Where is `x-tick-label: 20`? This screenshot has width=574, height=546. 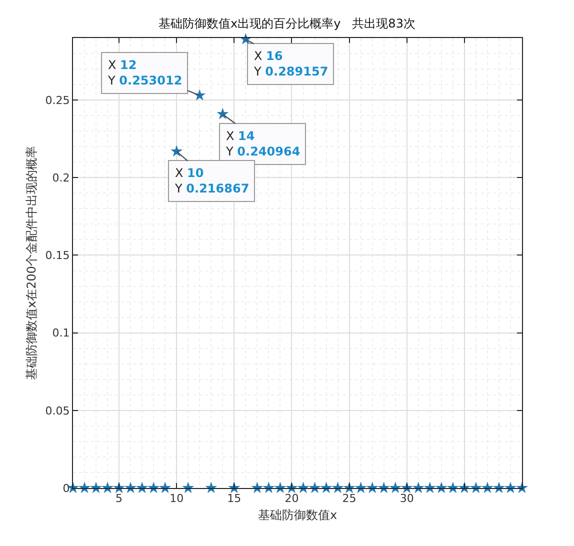
x-tick-label: 20 is located at coordinates (291, 499).